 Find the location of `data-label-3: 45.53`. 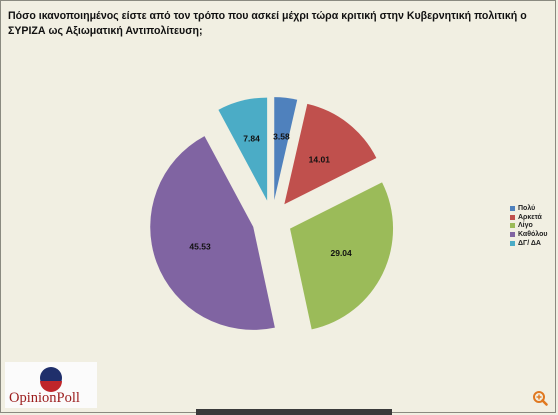

data-label-3: 45.53 is located at coordinates (200, 246).